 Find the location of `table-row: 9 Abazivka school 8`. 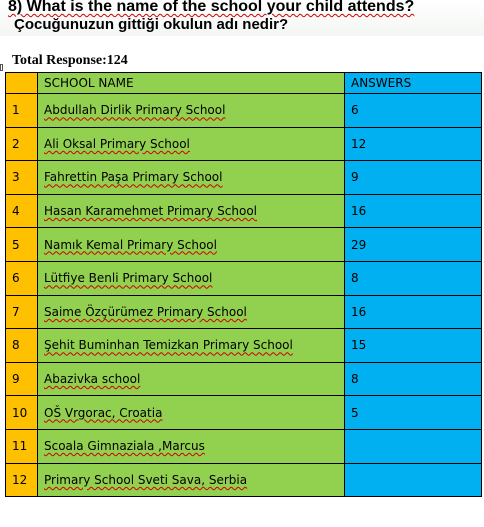

table-row: 9 Abazivka school 8 is located at coordinates (243, 379).